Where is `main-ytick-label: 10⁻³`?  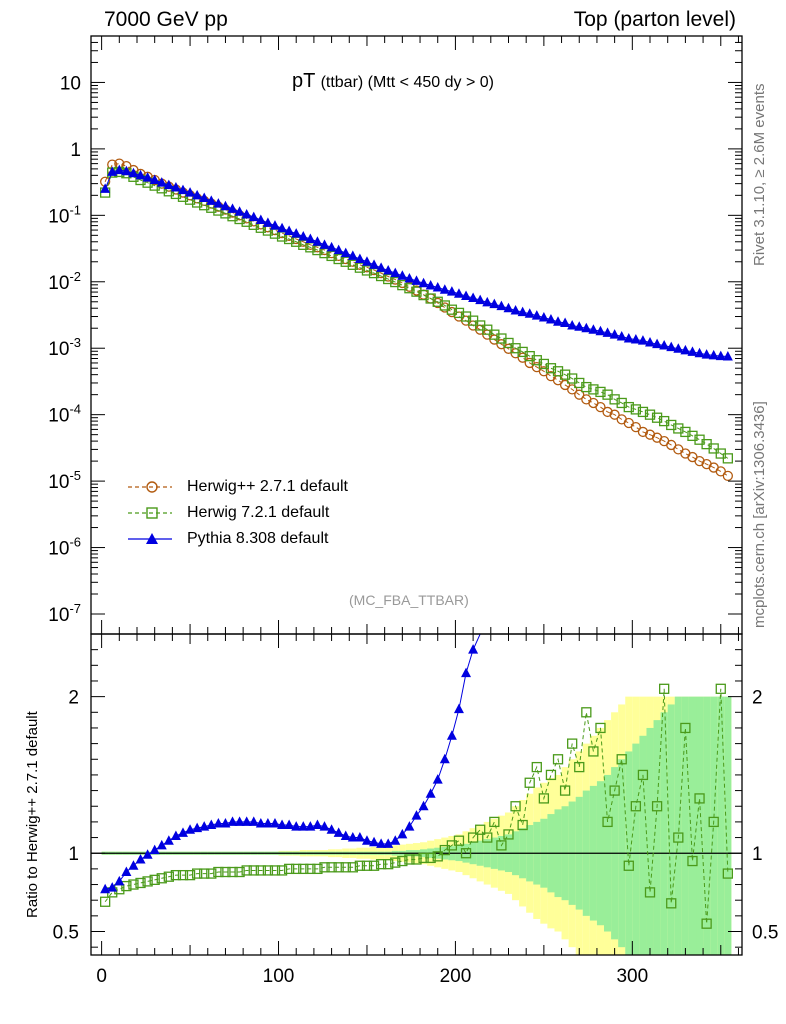
main-ytick-label: 10⁻³ is located at coordinates (64, 347).